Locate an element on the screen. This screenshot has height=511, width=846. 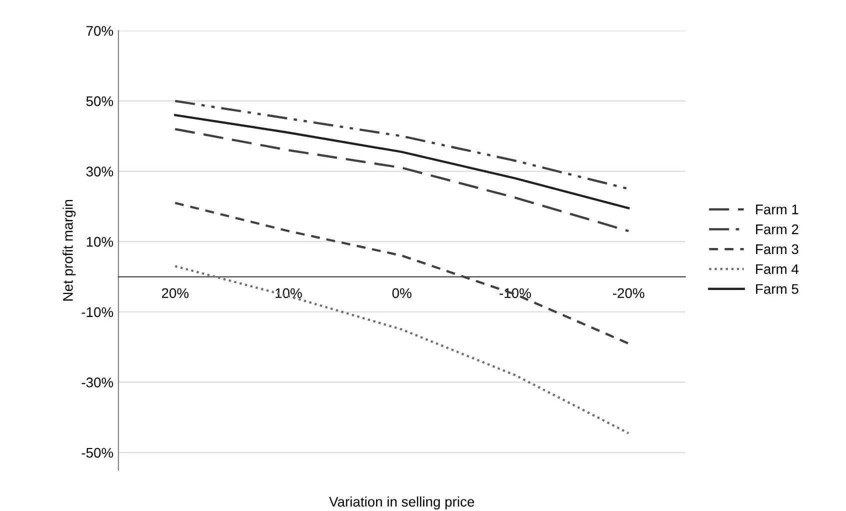
x-axis-title: Variation in selling price is located at coordinates (401, 503).